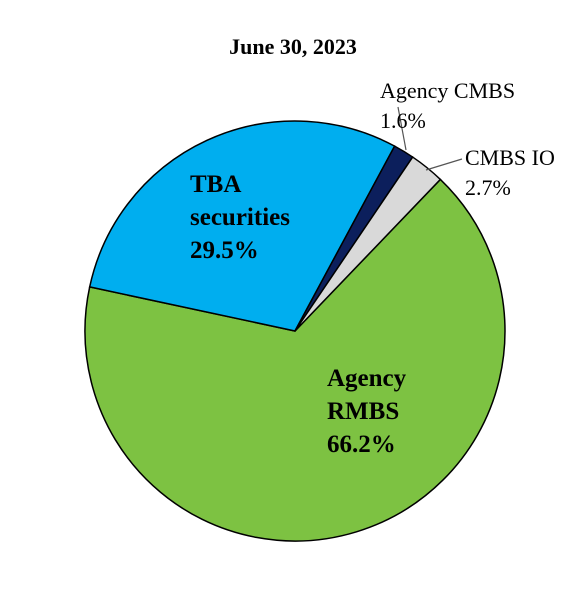 The image size is (586, 600). I want to click on value-label: 1.6%, so click(403, 120).